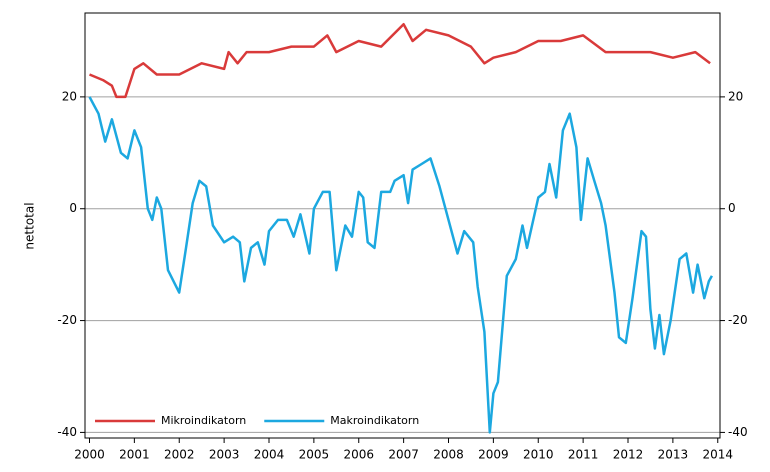  I want to click on x-tick-label: 2004, so click(269, 455).